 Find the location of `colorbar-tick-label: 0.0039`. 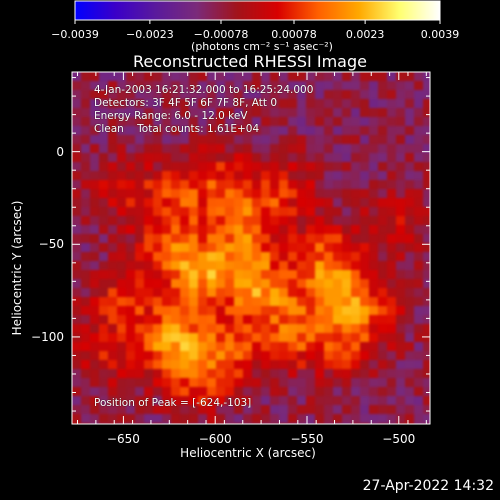

colorbar-tick-label: 0.0039 is located at coordinates (440, 34).